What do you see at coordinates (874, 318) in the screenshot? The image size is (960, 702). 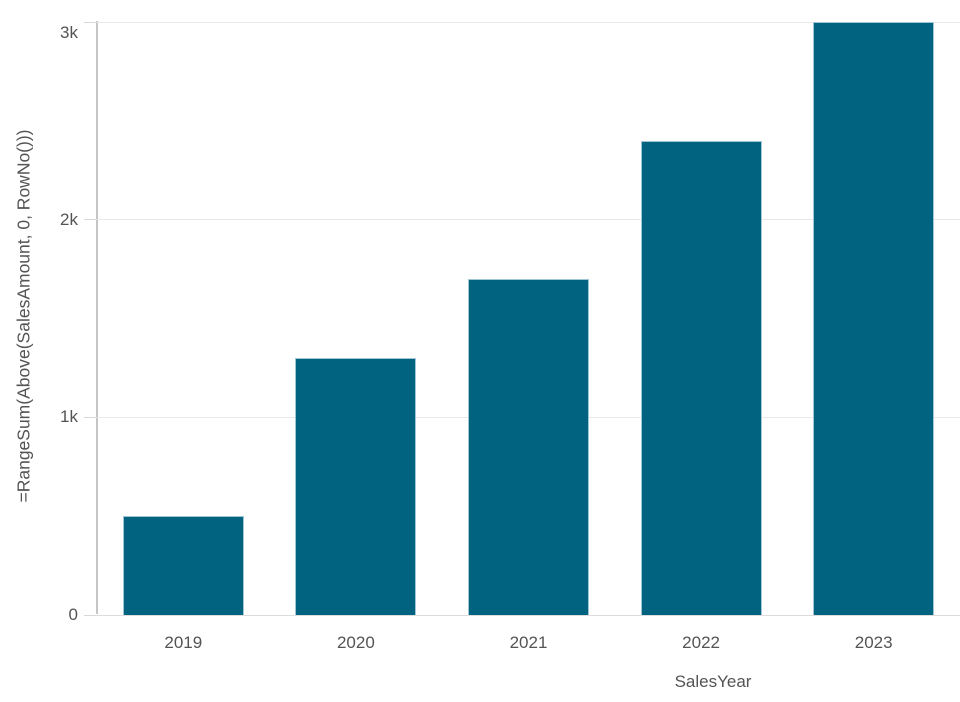 I see `bar-2023` at bounding box center [874, 318].